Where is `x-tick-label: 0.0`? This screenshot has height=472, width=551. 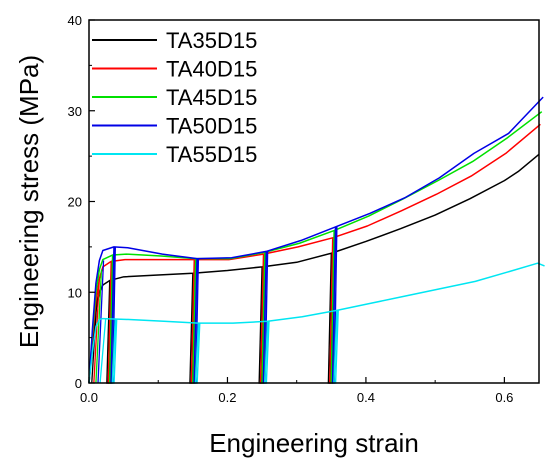
x-tick-label: 0.0 is located at coordinates (89, 397).